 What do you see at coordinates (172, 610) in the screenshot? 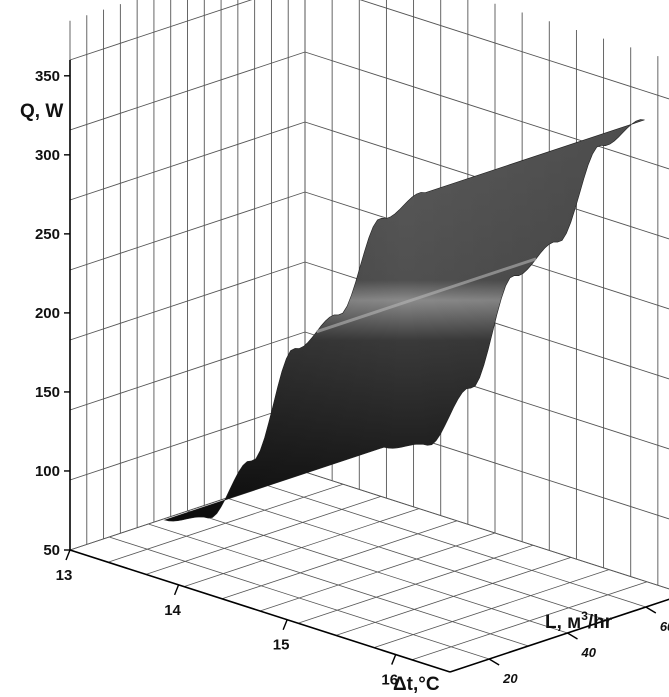
I see `x-tick-label: 14` at bounding box center [172, 610].